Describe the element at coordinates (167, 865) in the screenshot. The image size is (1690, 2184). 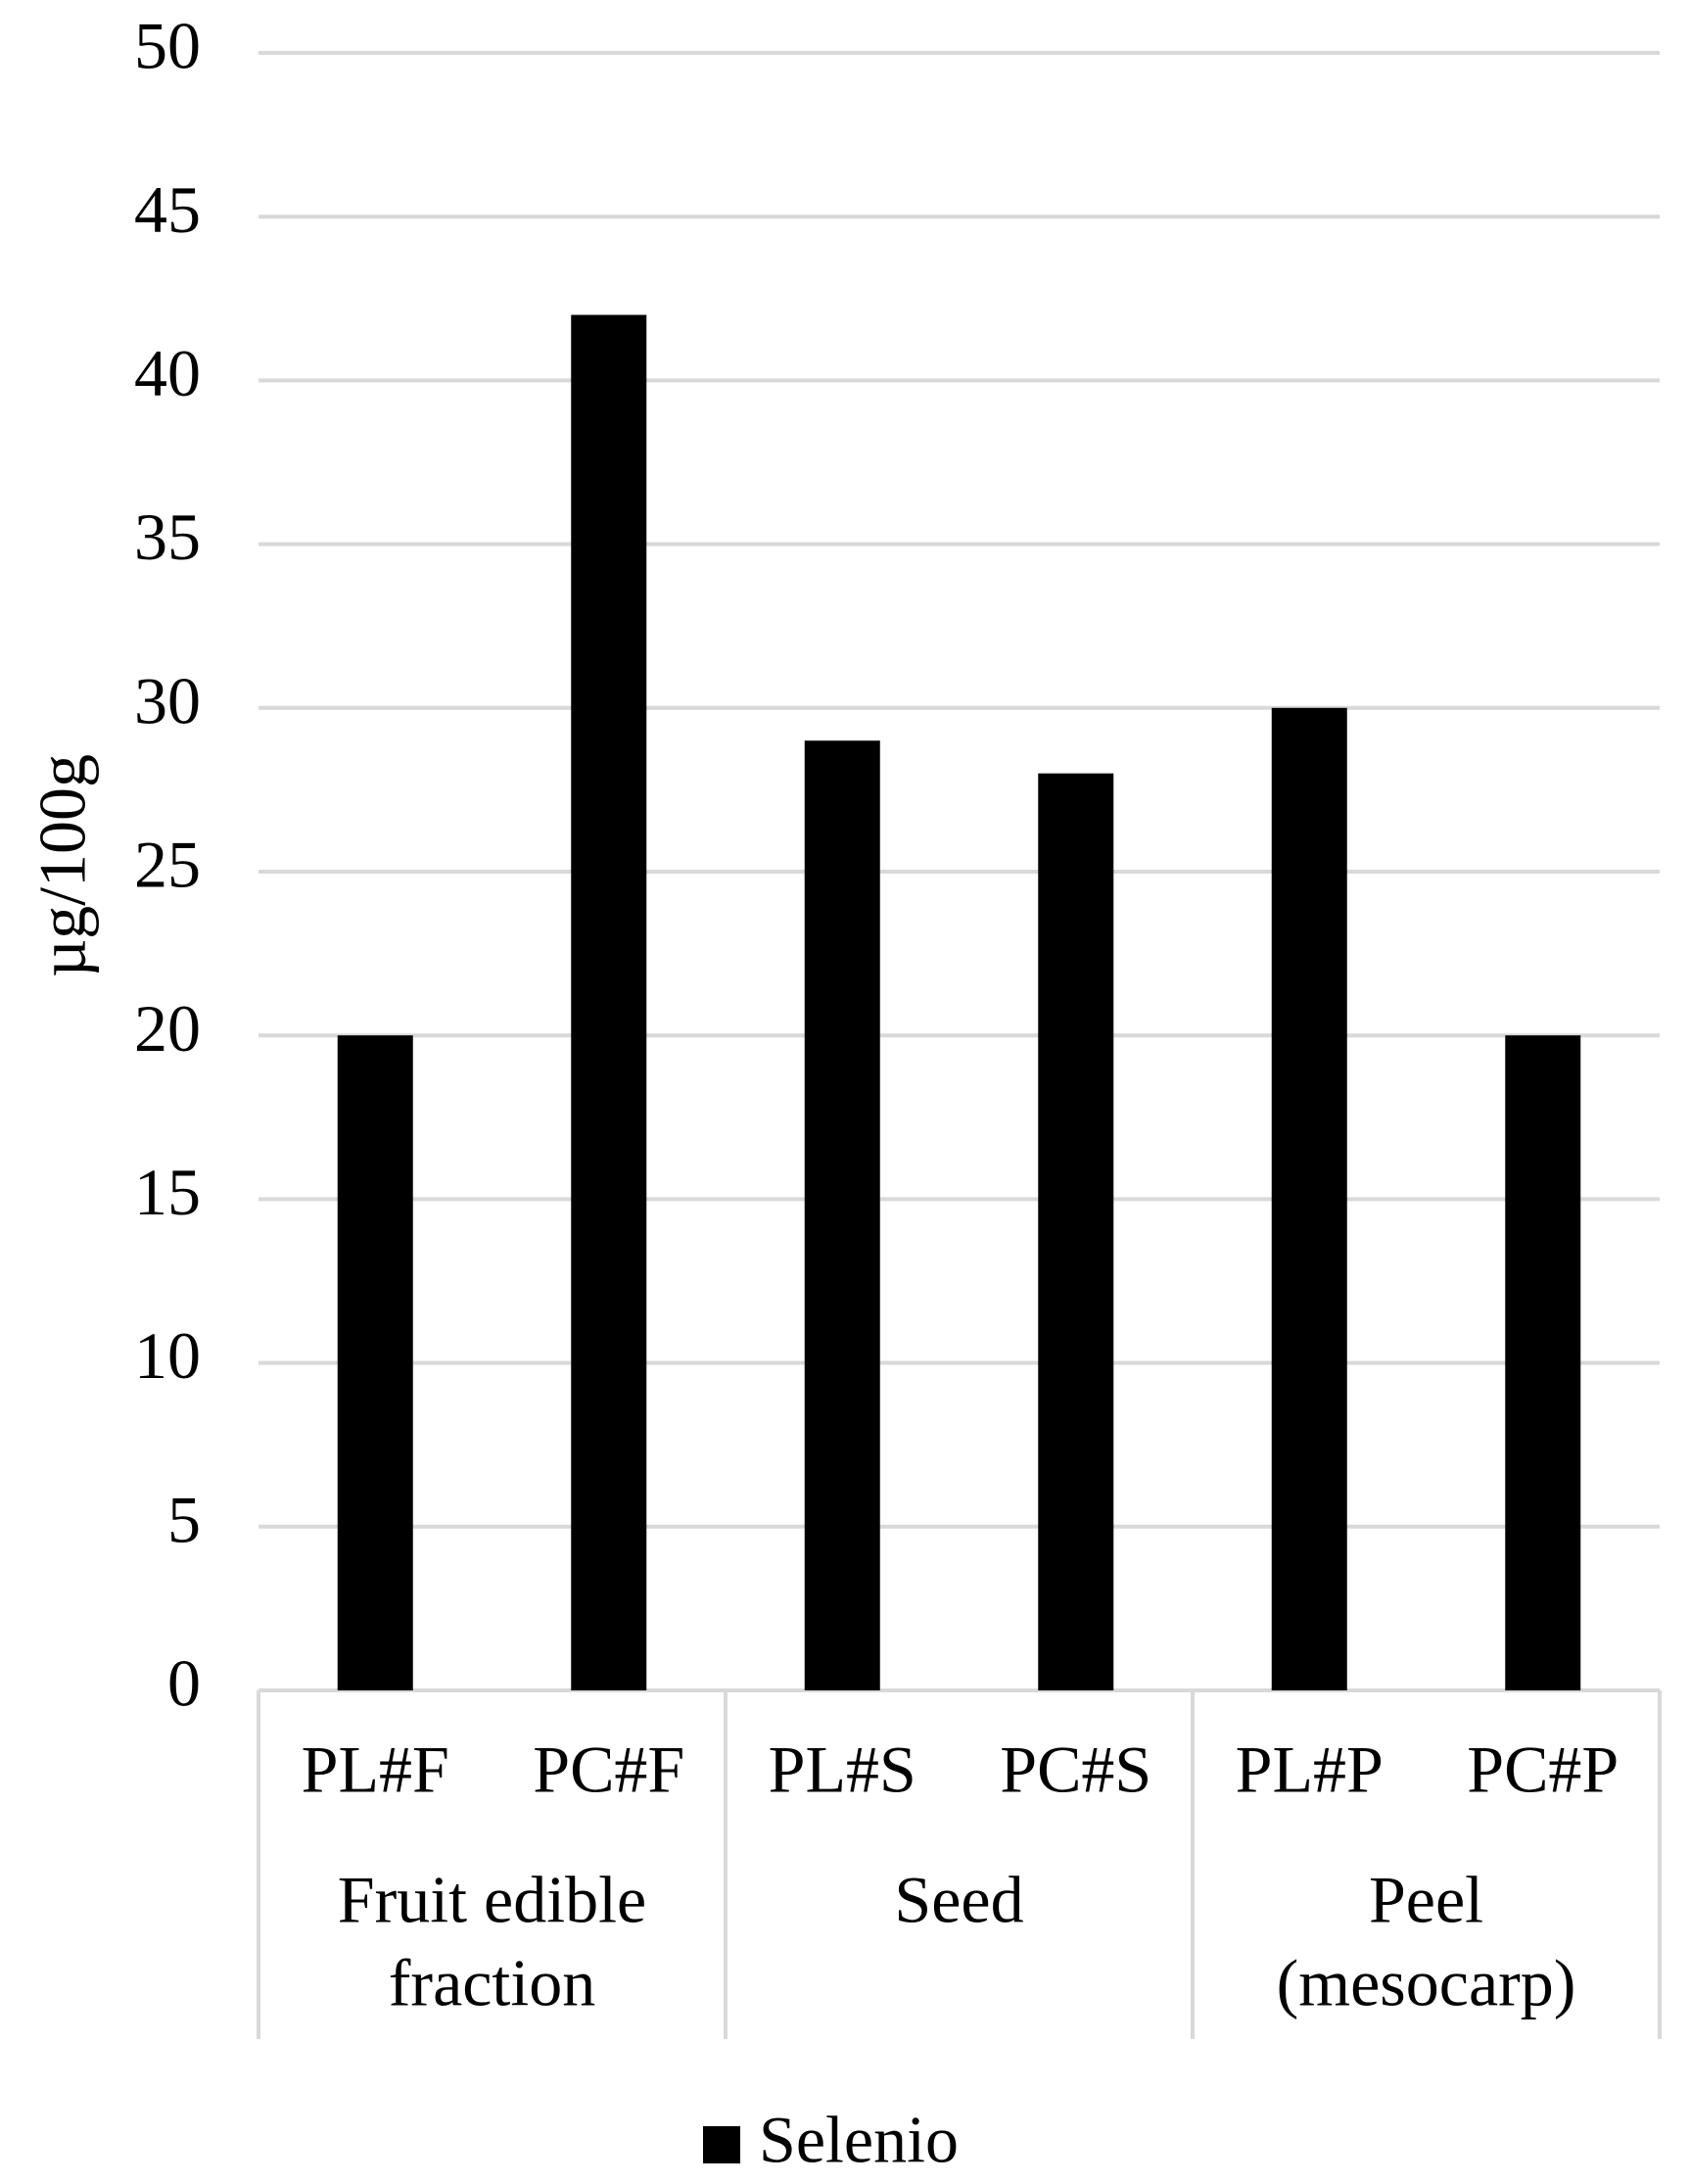
I see `y-tick-label: 25` at that location.